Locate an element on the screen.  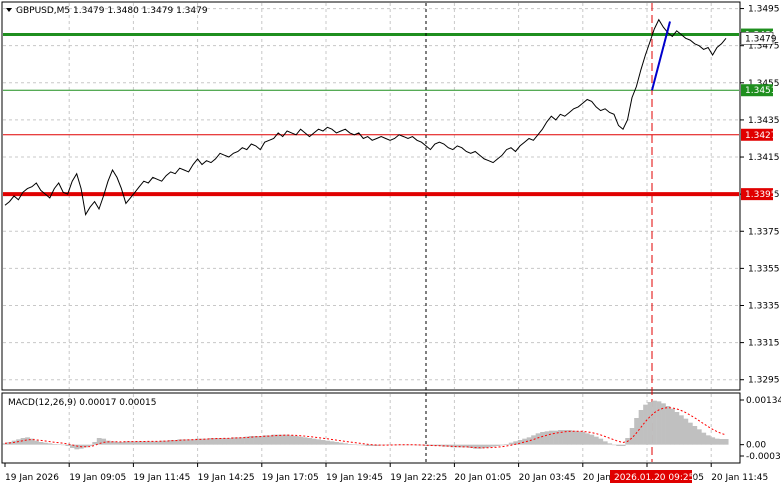
macd-tick-label: 0.00 is located at coordinates (756, 446).